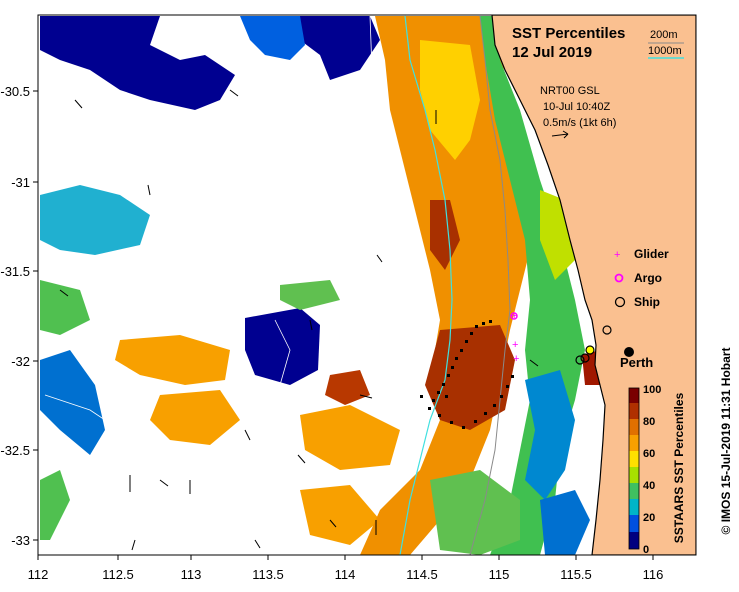  I want to click on x-tick-label: 114, so click(345, 574).